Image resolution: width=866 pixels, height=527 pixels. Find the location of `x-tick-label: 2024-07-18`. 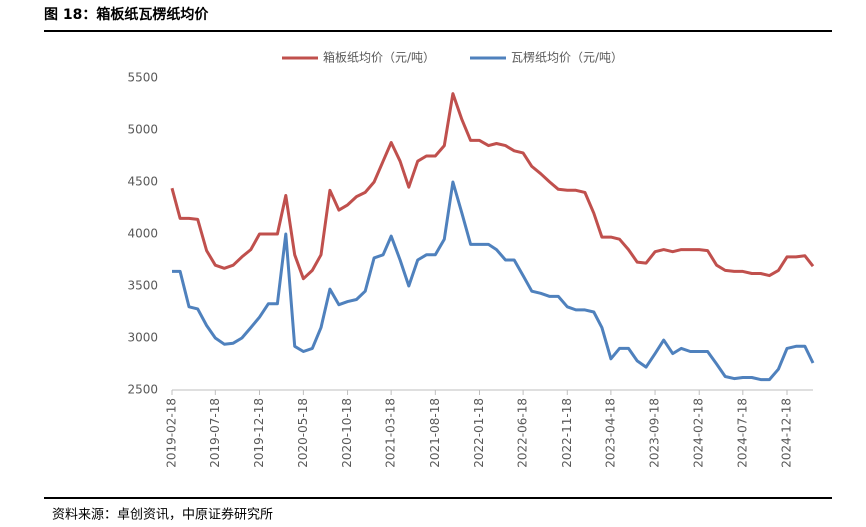

x-tick-label: 2024-07-18 is located at coordinates (742, 433).